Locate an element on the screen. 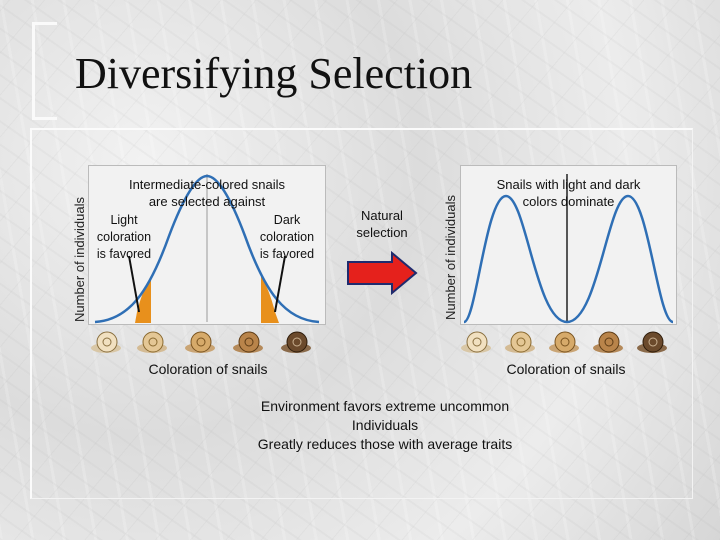 This screenshot has height=540, width=720. light-label-3: is favored is located at coordinates (124, 254).